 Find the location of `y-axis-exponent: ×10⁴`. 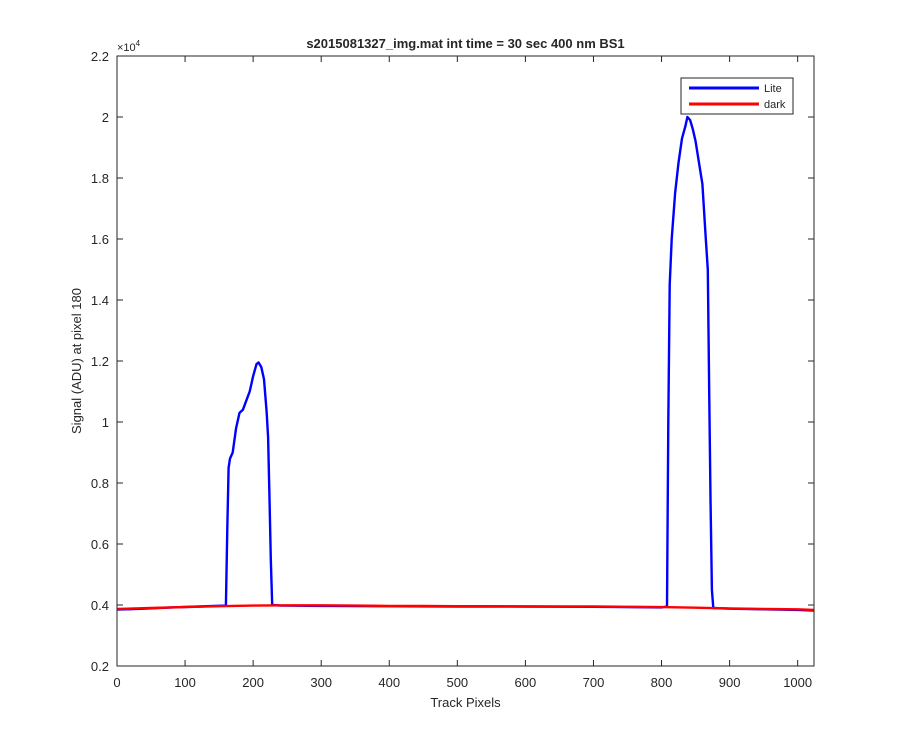

y-axis-exponent: ×10⁴ is located at coordinates (129, 46).